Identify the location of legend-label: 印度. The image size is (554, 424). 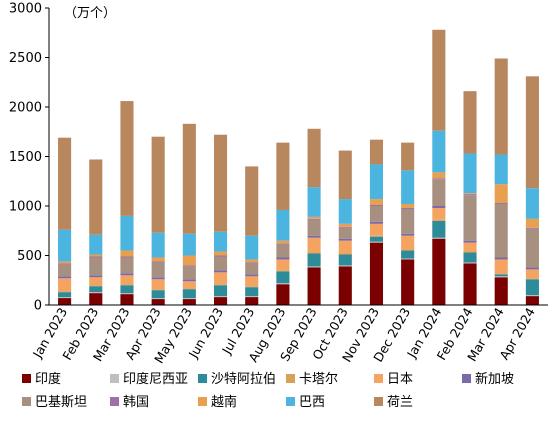
(48, 379).